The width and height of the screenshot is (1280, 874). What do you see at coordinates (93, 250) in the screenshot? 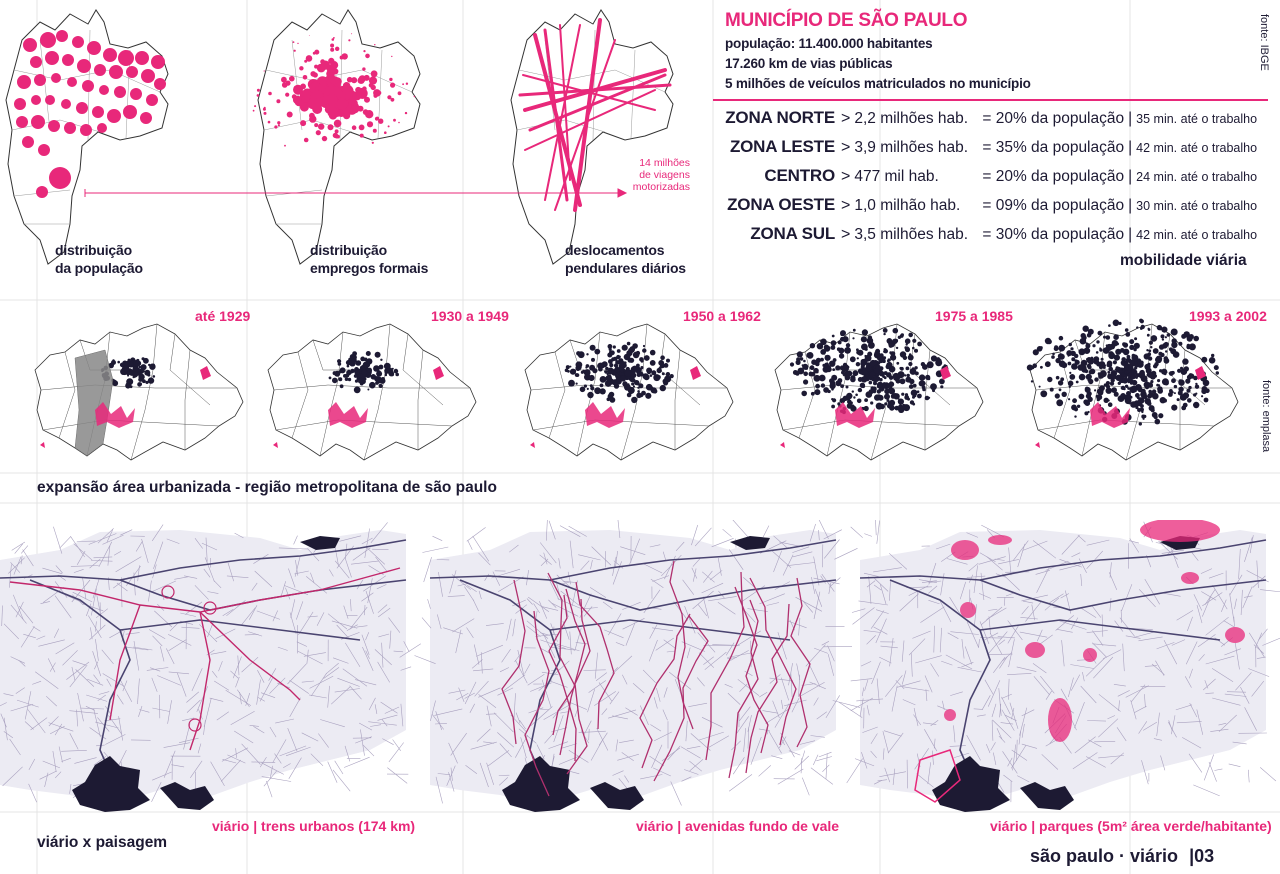
I see `caption-line: distribuição` at bounding box center [93, 250].